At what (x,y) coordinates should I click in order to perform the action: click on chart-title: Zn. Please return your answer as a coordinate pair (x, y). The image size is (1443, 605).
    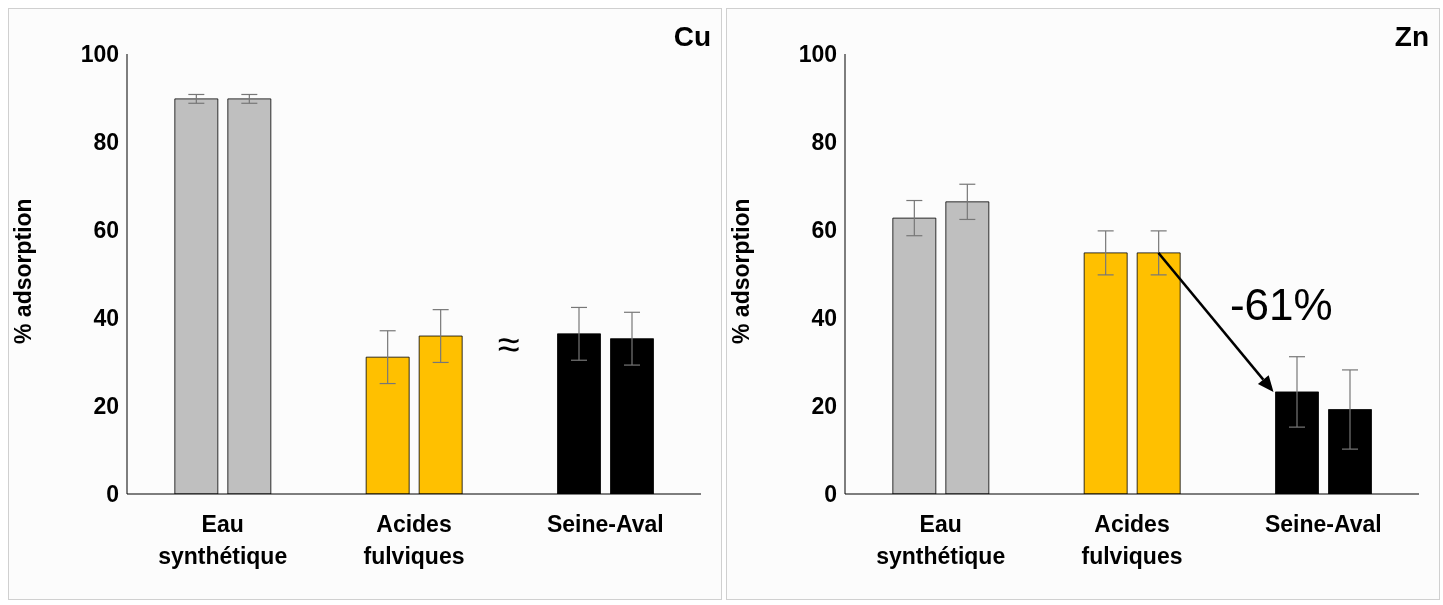
    Looking at the image, I should click on (1411, 37).